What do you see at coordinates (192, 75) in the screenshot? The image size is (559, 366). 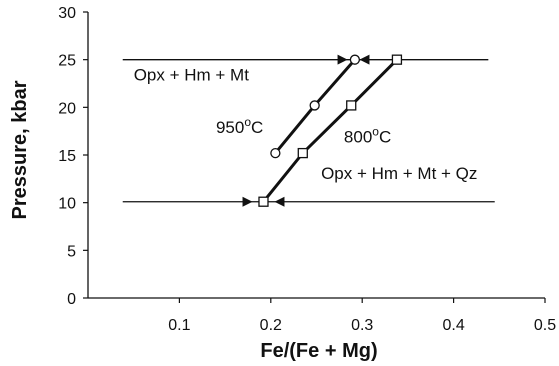 I see `annotation: Opx + Hm + Mt` at bounding box center [192, 75].